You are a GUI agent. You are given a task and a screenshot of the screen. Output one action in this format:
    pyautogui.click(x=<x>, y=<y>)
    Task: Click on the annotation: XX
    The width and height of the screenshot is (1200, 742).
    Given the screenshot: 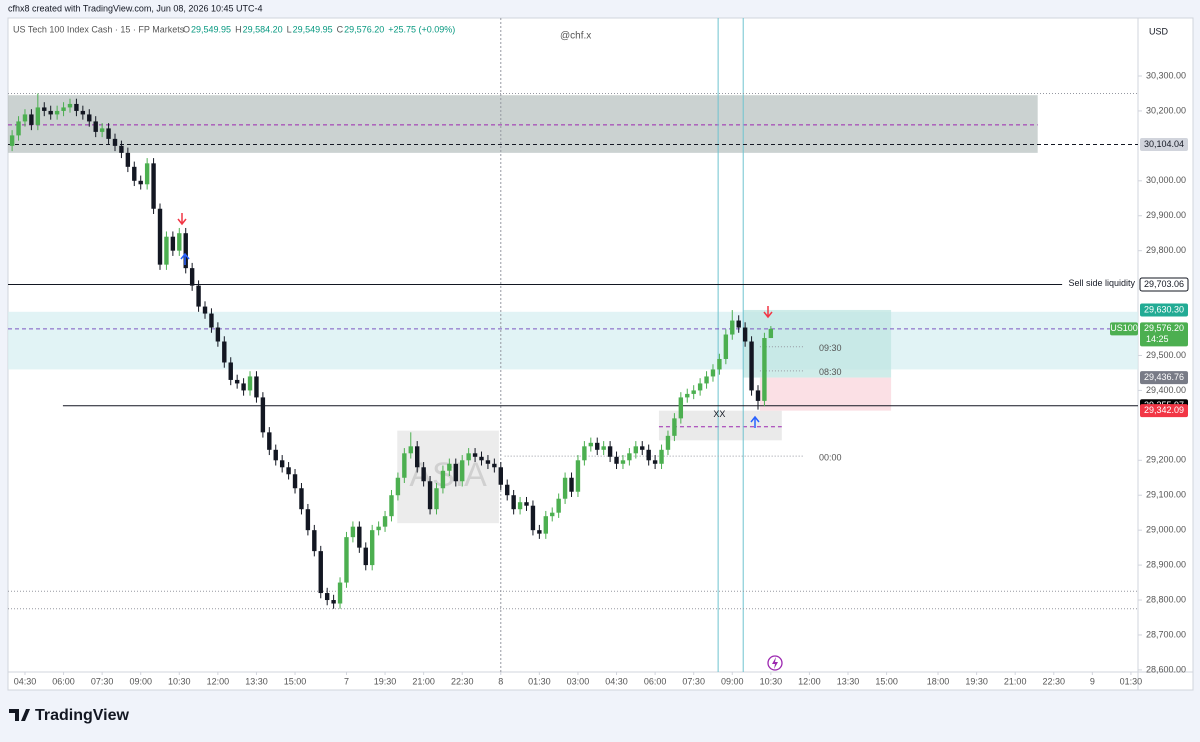 What is the action you would take?
    pyautogui.click(x=719, y=414)
    